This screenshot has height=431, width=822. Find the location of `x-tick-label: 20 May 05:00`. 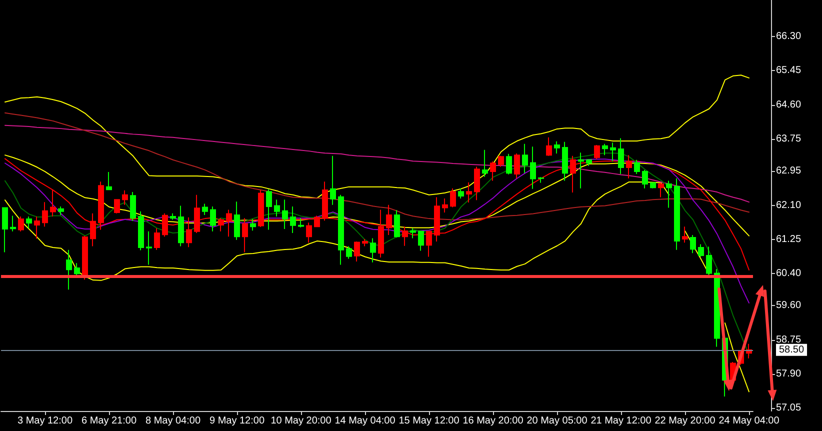

x-tick-label: 20 May 05:00 is located at coordinates (557, 421).